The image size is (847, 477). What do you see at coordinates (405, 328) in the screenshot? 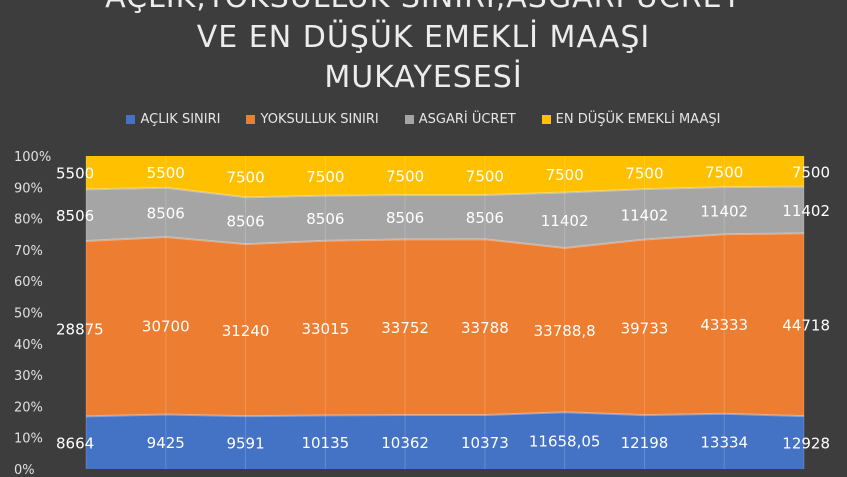
I see `data-label: 33752` at bounding box center [405, 328].